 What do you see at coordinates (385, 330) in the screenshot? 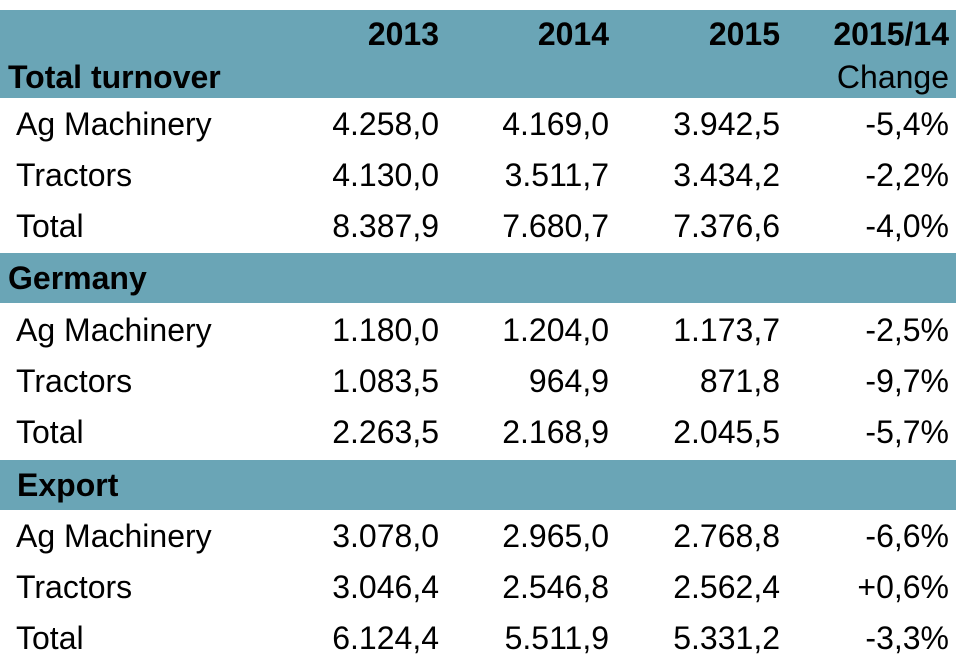
I see `cell-germany-ag-machinery-2013: 1.180,0` at bounding box center [385, 330].